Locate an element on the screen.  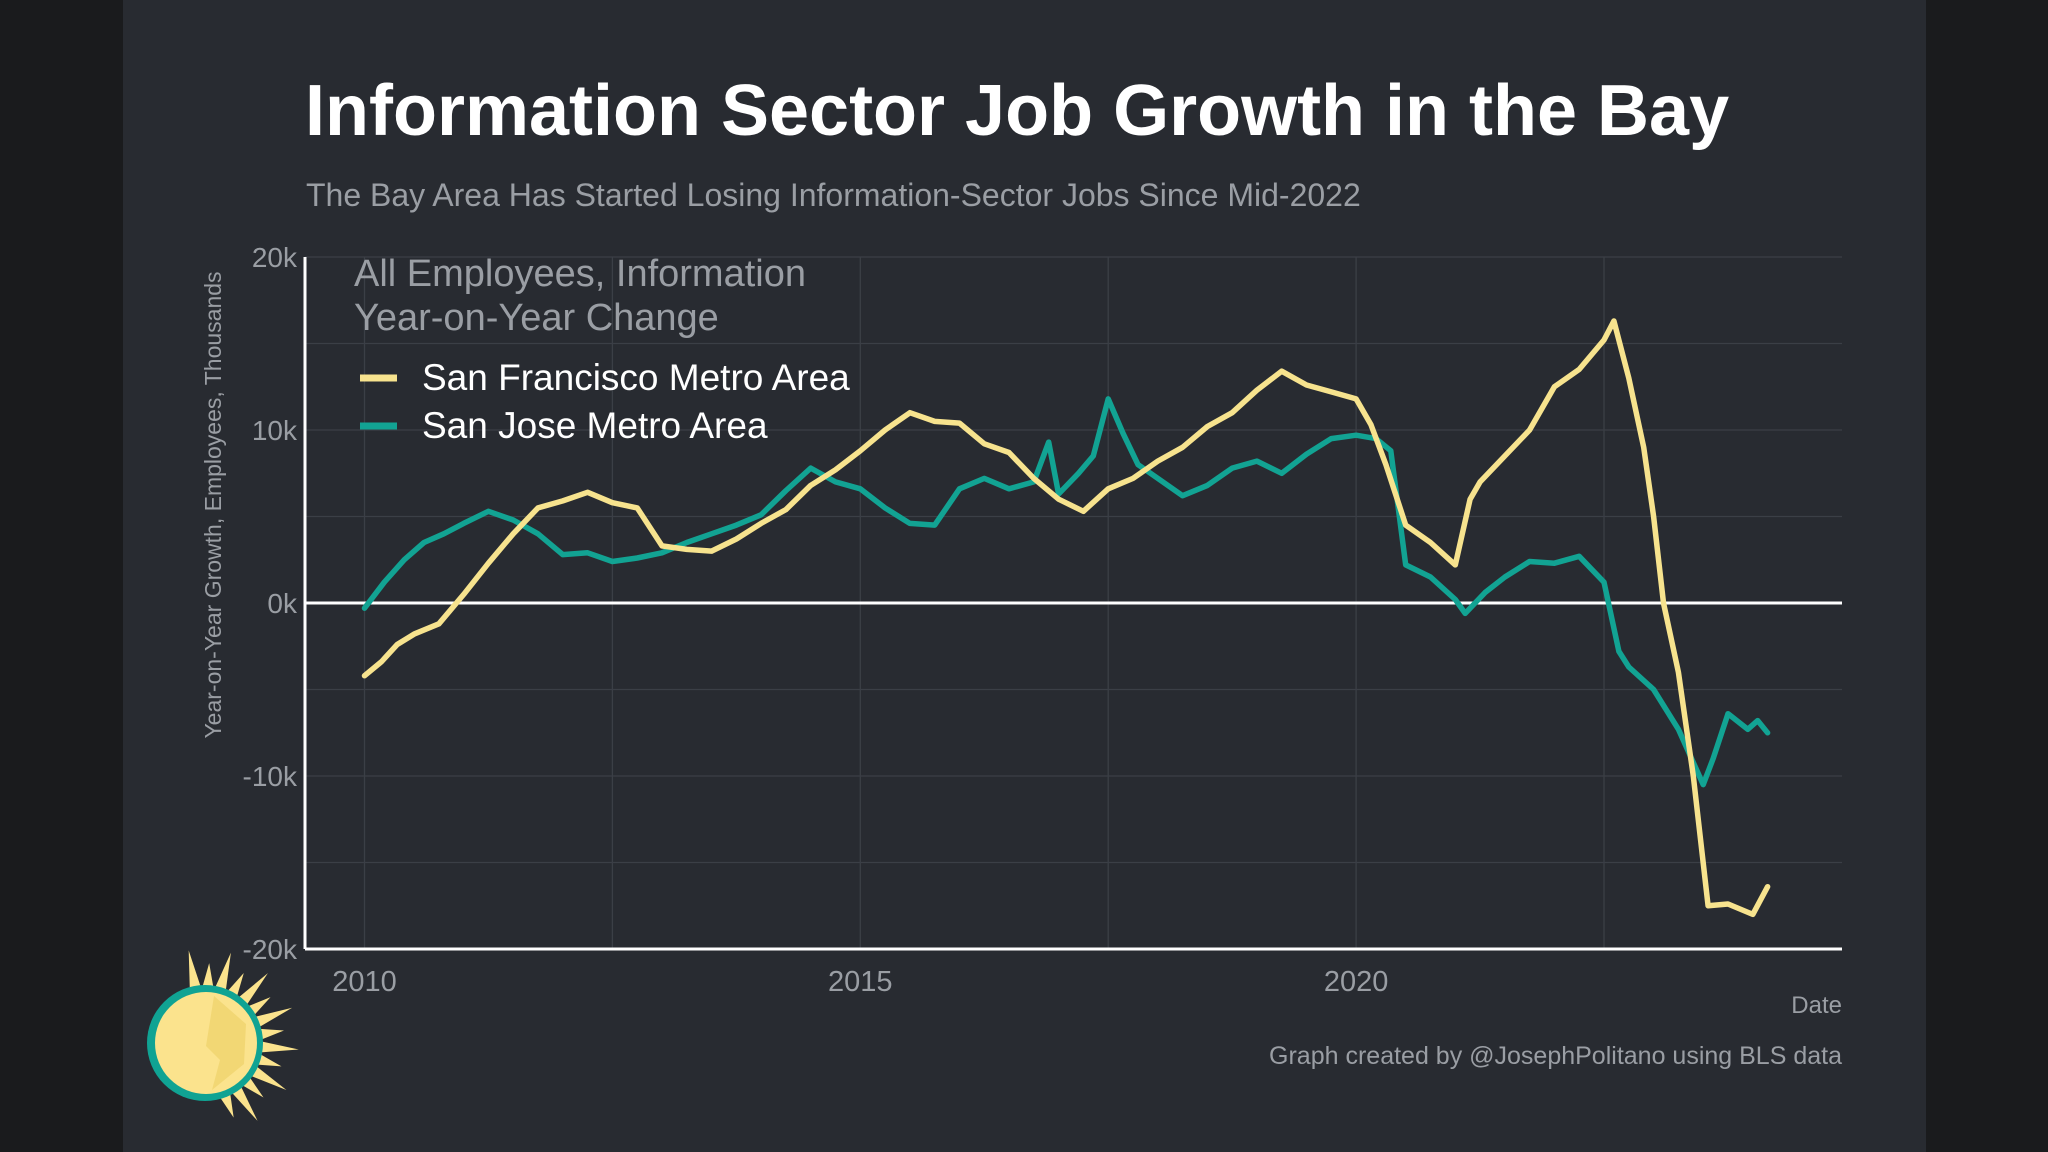
legend-label-sf: San Francisco Metro Area is located at coordinates (636, 377).